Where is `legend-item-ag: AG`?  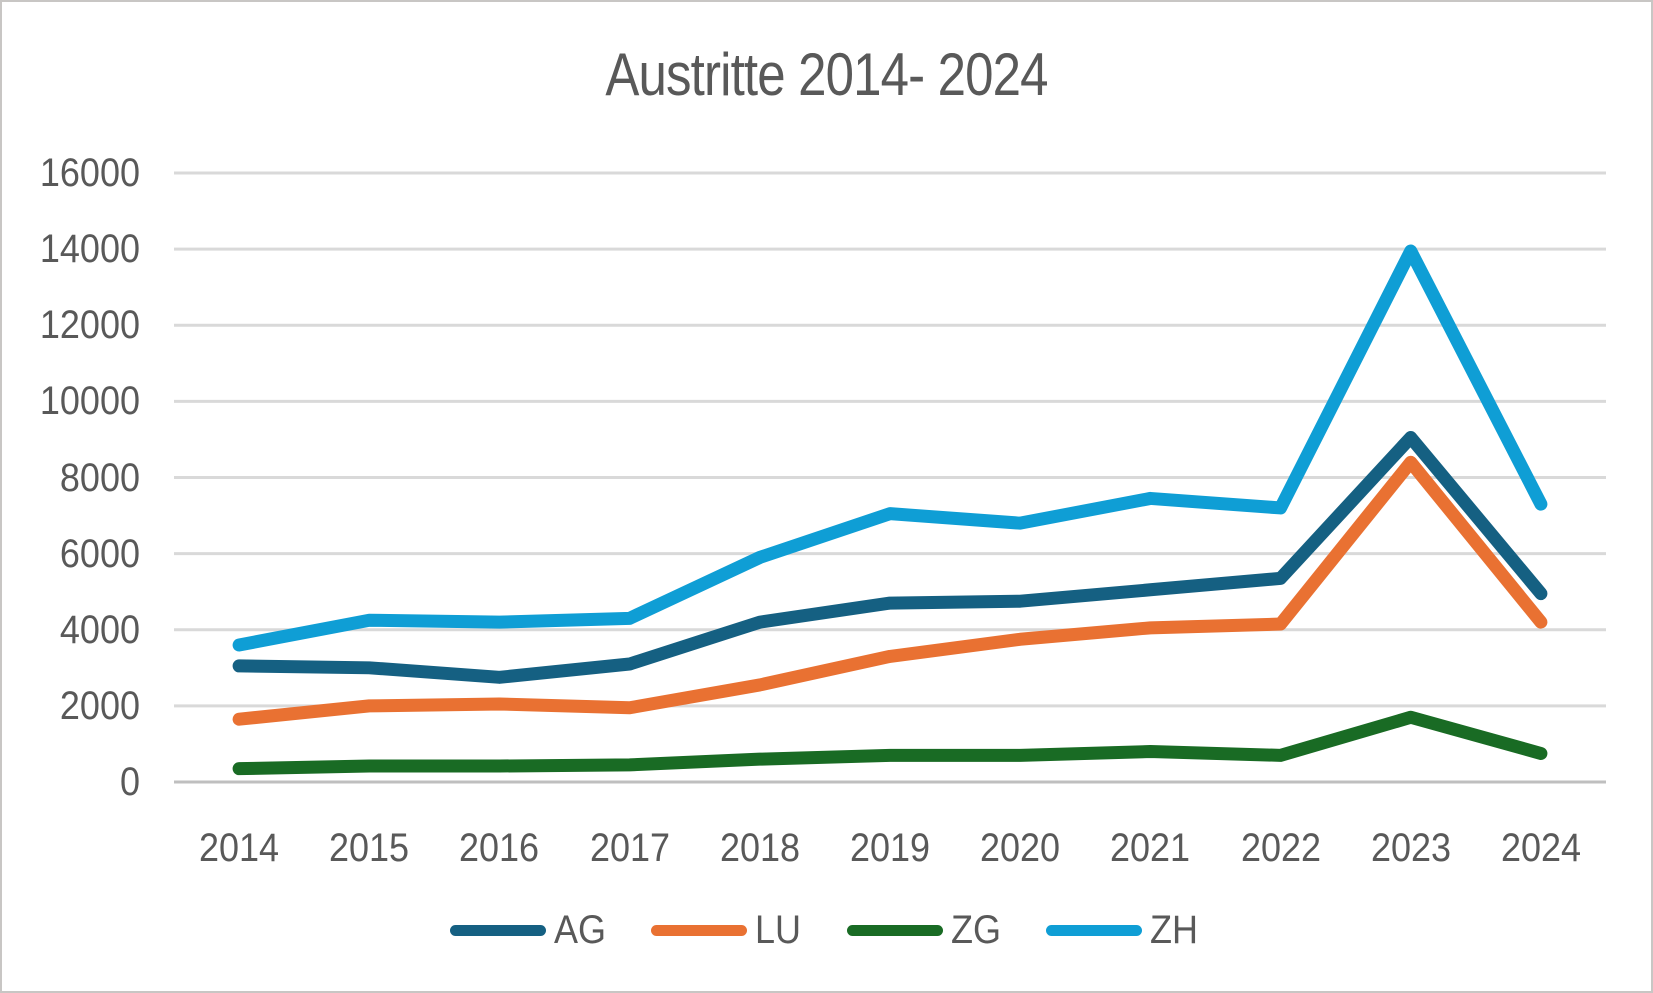
legend-item-ag: AG is located at coordinates (530, 930).